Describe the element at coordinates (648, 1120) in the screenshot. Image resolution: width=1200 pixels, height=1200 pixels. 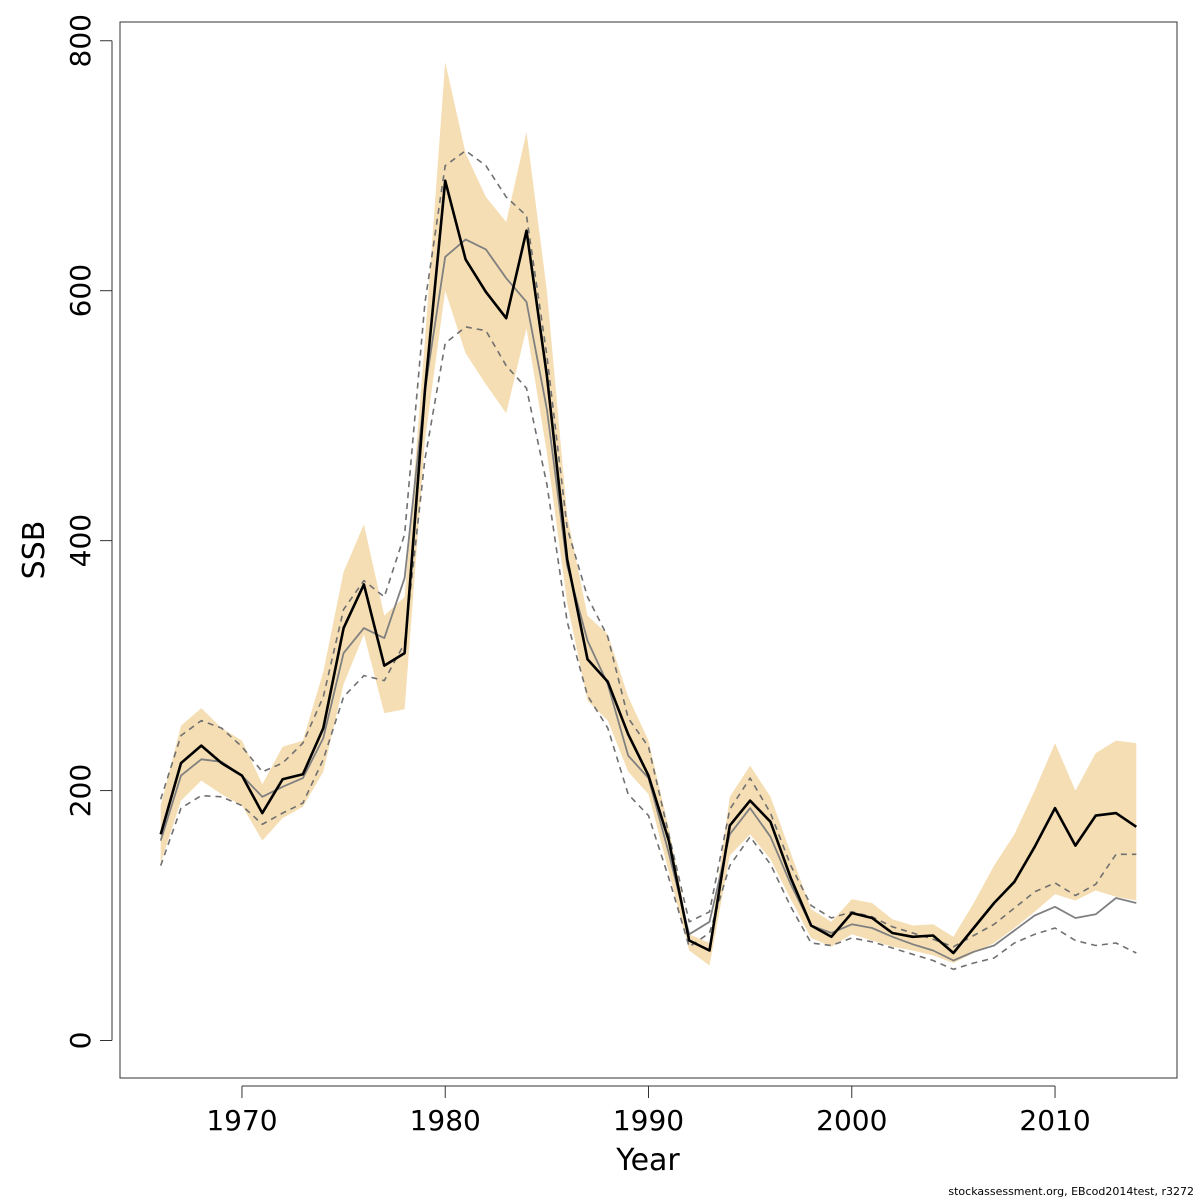
I see `x-tick-label: 1990` at that location.